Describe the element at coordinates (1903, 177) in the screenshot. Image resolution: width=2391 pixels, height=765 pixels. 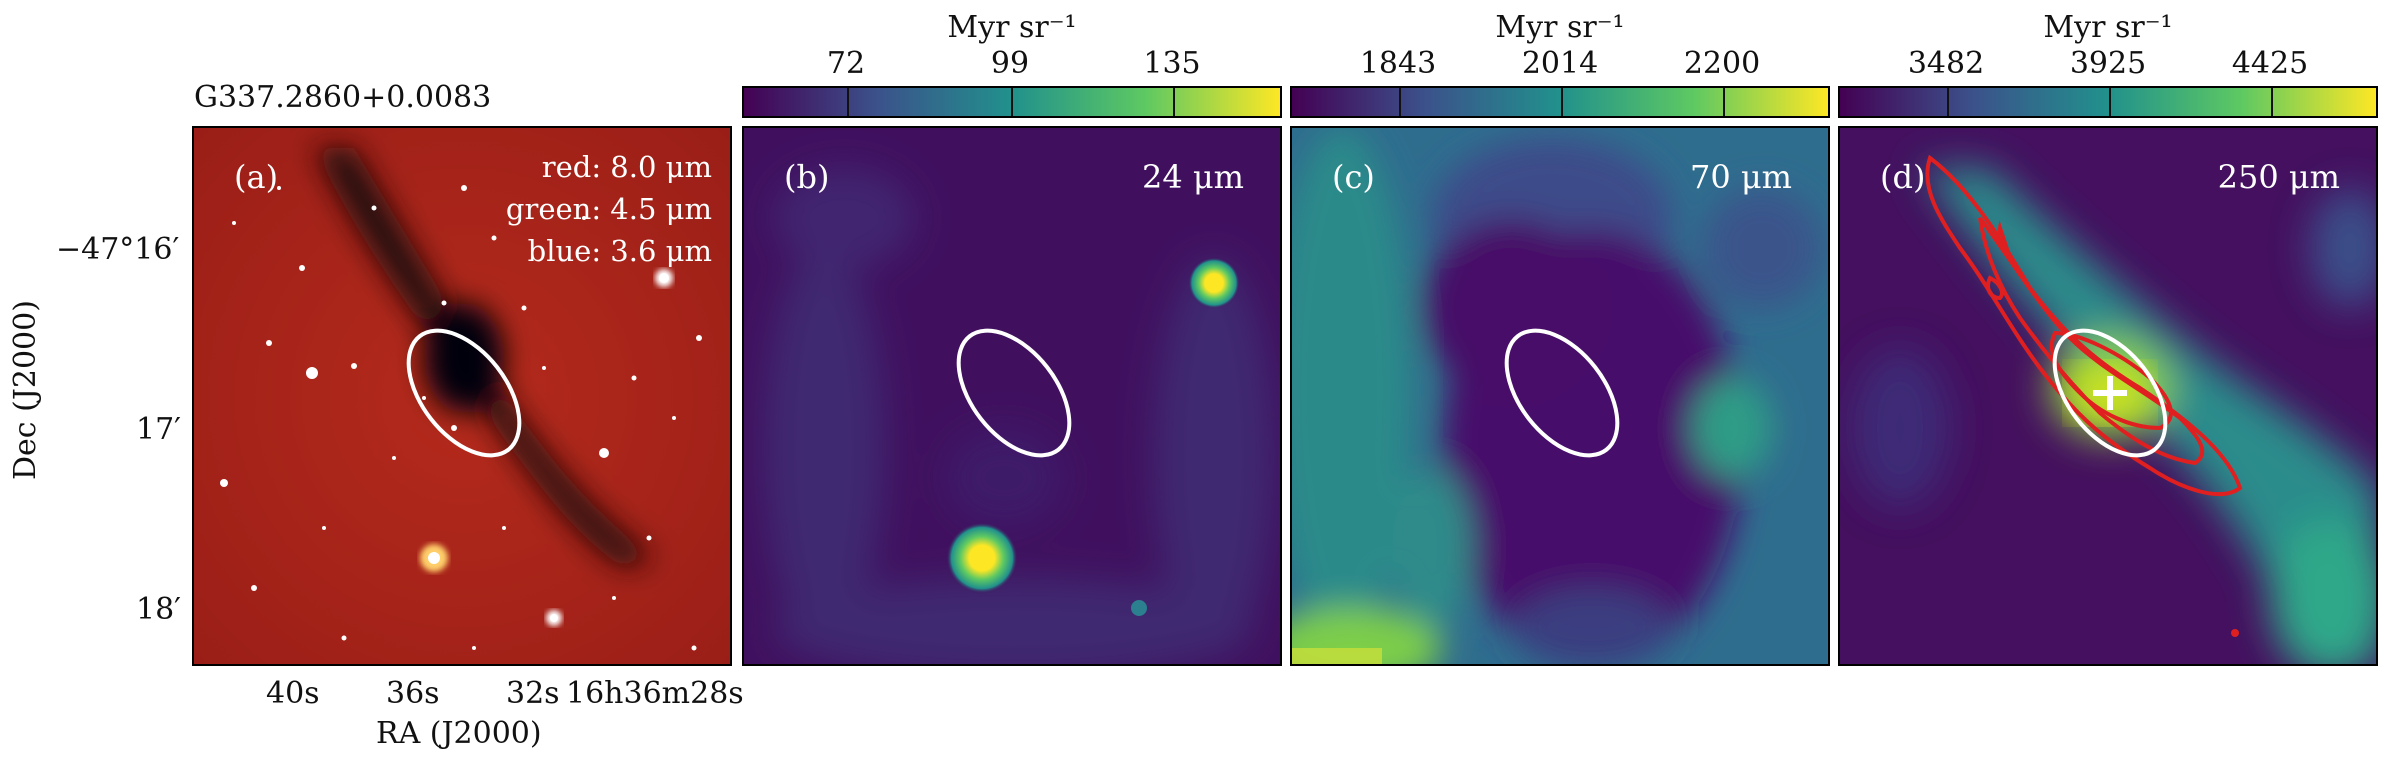
I see `panel-label: (d)` at that location.